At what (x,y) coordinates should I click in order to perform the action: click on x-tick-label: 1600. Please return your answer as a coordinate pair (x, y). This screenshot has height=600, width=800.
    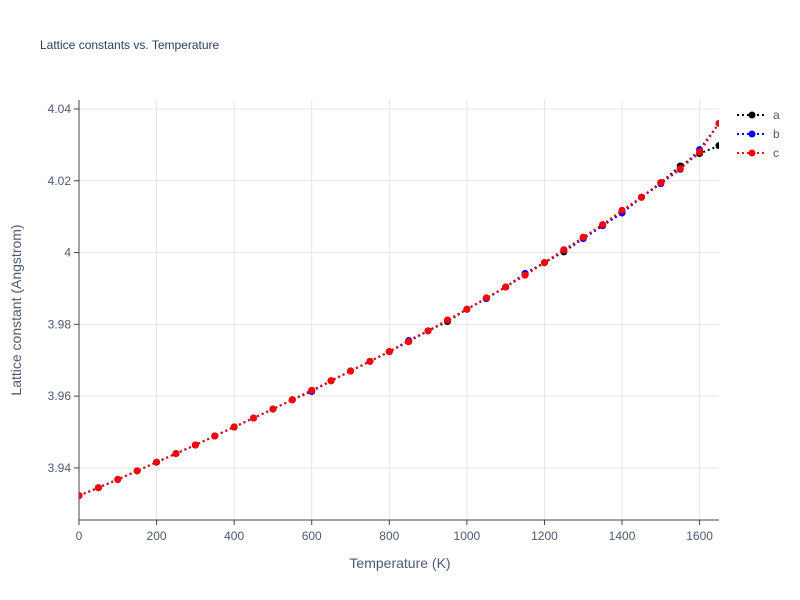
    Looking at the image, I should click on (699, 536).